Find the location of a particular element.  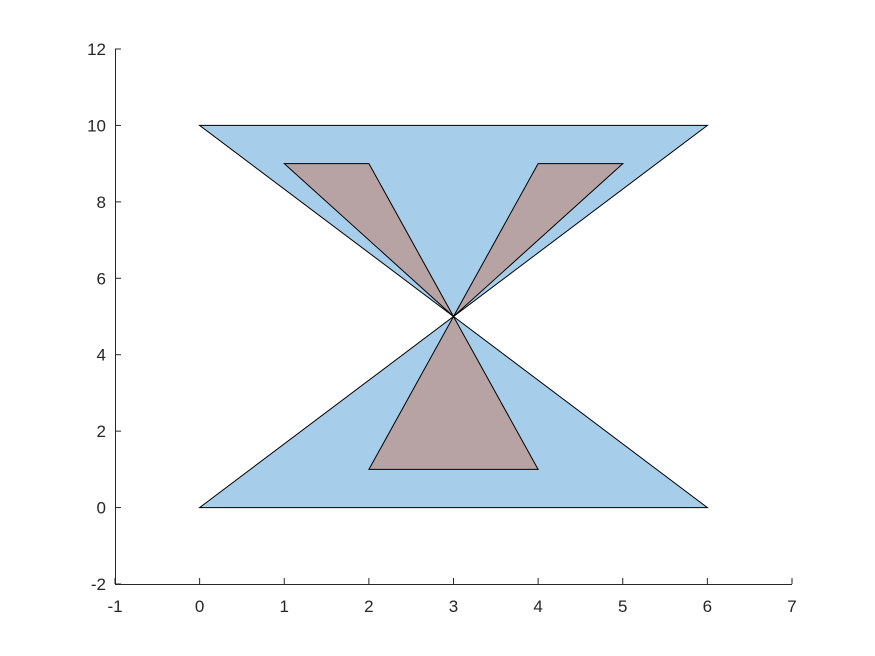

y-tick-label: 0 is located at coordinates (101, 508).